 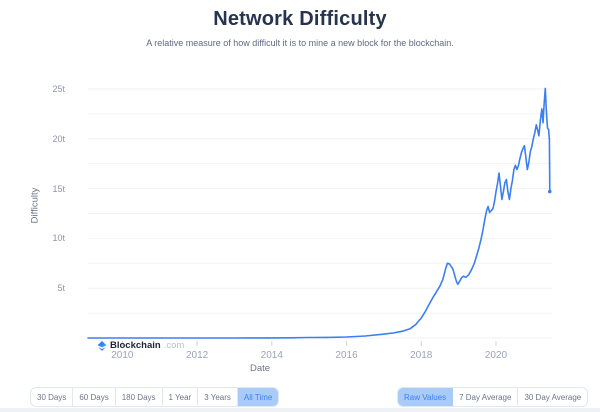 I want to click on y-tick-label: 10t, so click(x=58, y=238).